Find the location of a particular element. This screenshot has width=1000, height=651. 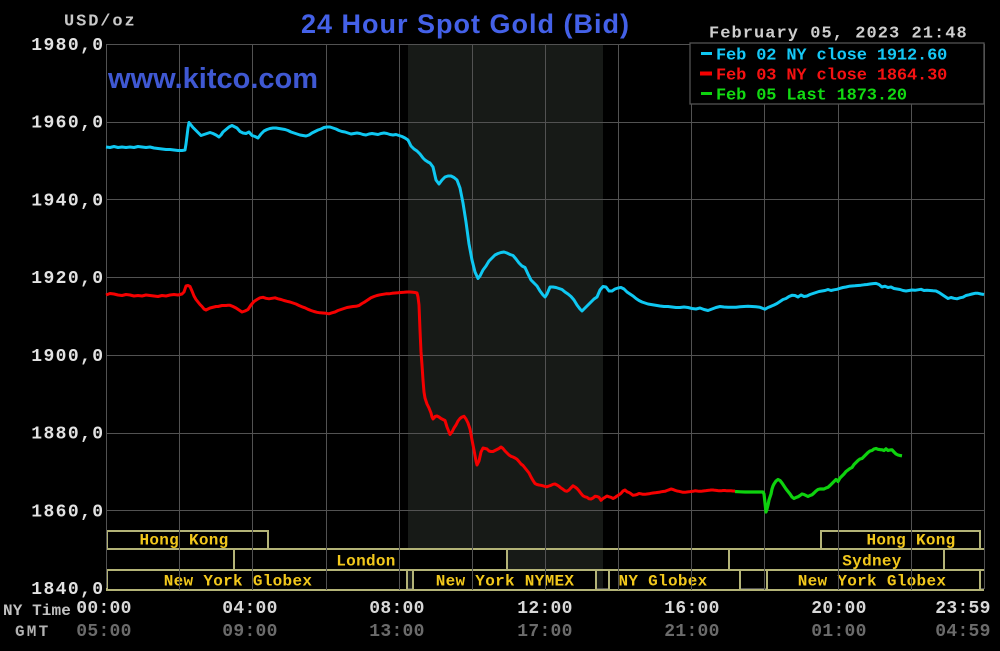

svg-text: 20:00 is located at coordinates (839, 609).